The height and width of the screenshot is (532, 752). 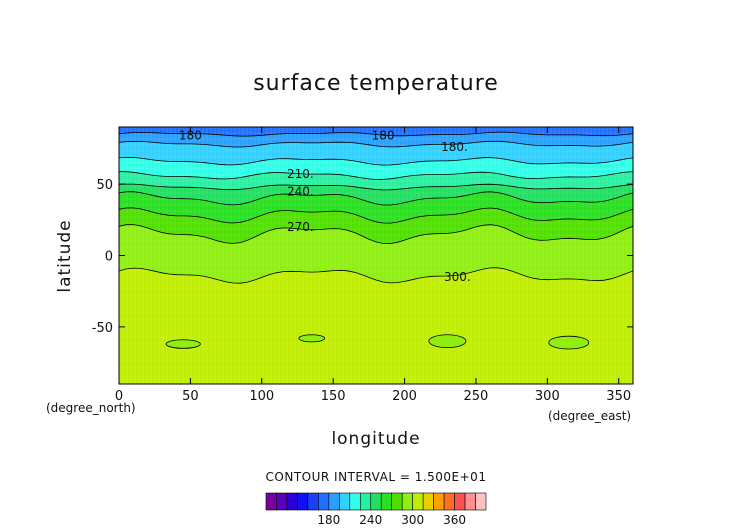 What do you see at coordinates (190, 396) in the screenshot?
I see `x-tick-label: 50` at bounding box center [190, 396].